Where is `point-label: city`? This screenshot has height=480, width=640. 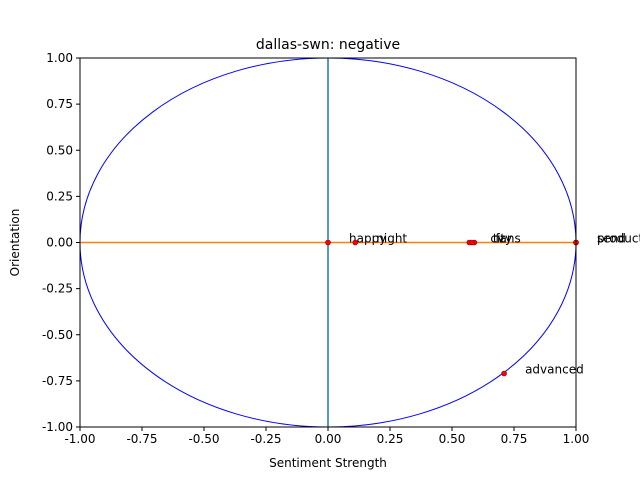
point-label: city is located at coordinates (501, 239).